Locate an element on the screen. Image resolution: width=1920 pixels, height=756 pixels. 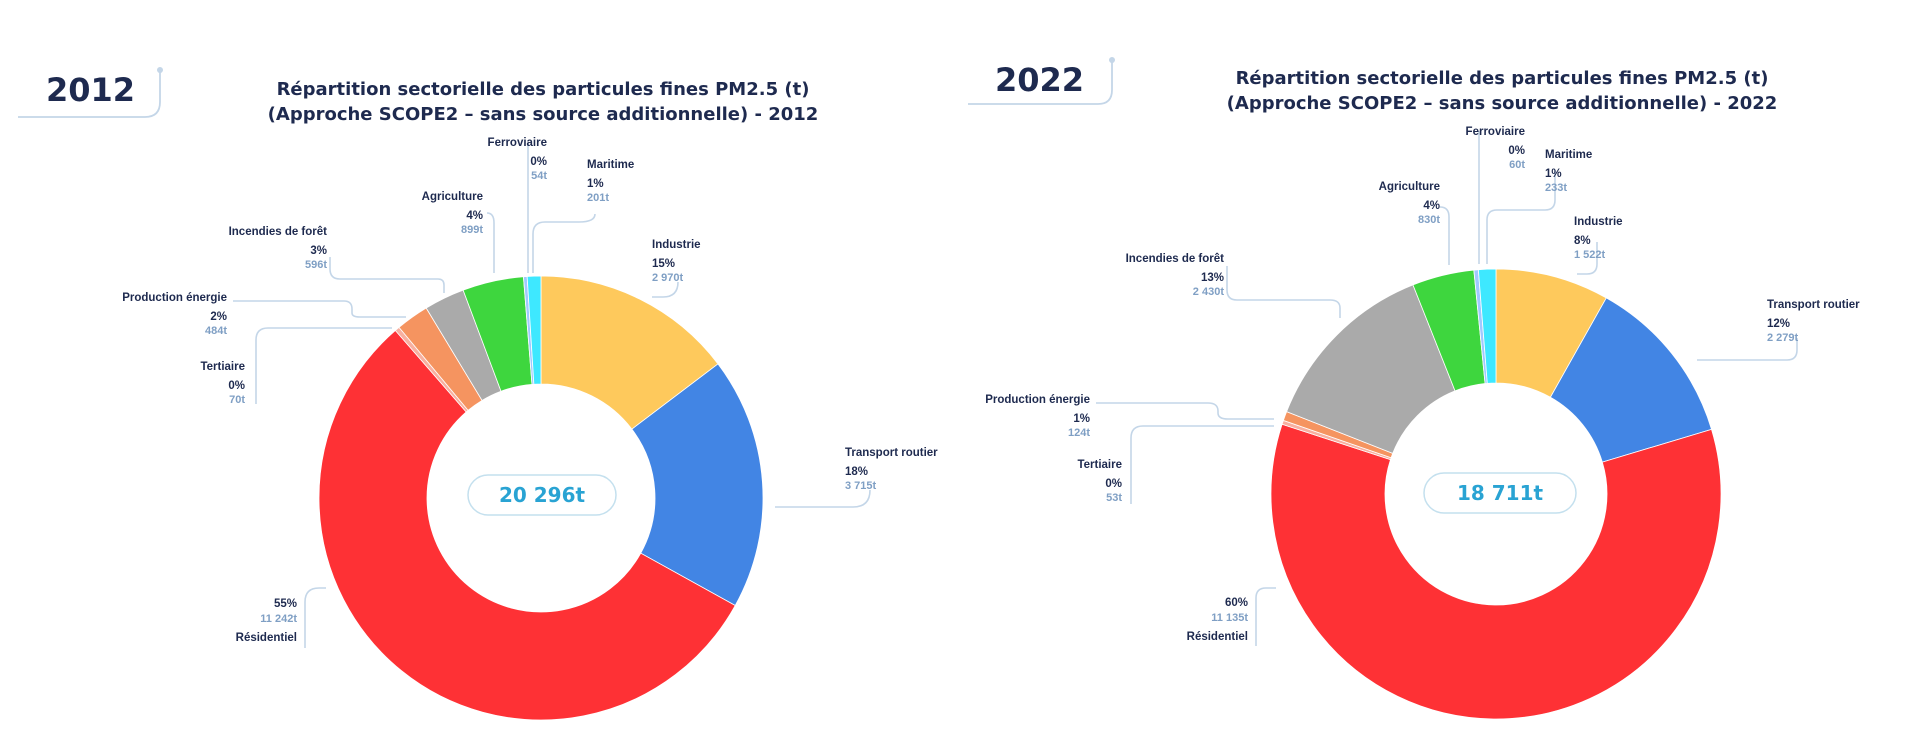
leader-industrie-2012 is located at coordinates (665, 289).